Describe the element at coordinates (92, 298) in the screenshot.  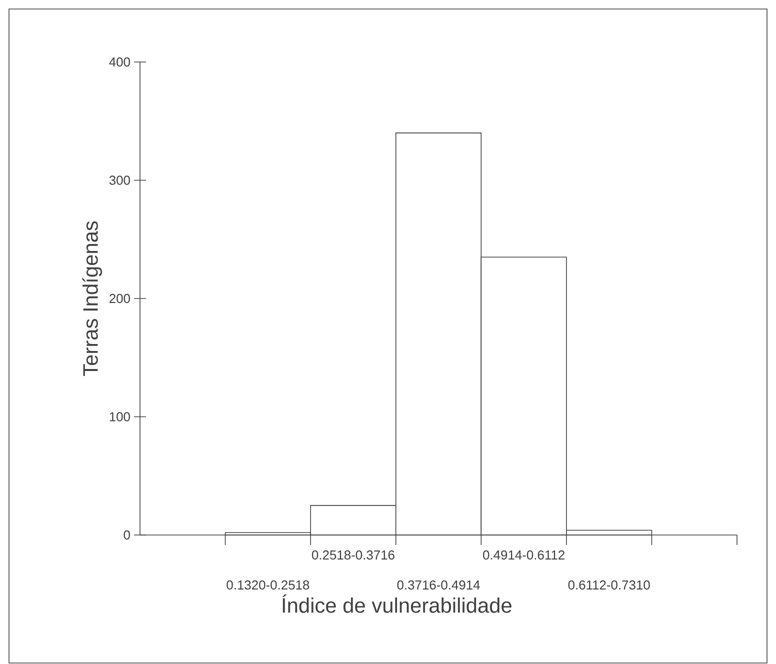
I see `y-axis-title: Terras Indígenas` at that location.